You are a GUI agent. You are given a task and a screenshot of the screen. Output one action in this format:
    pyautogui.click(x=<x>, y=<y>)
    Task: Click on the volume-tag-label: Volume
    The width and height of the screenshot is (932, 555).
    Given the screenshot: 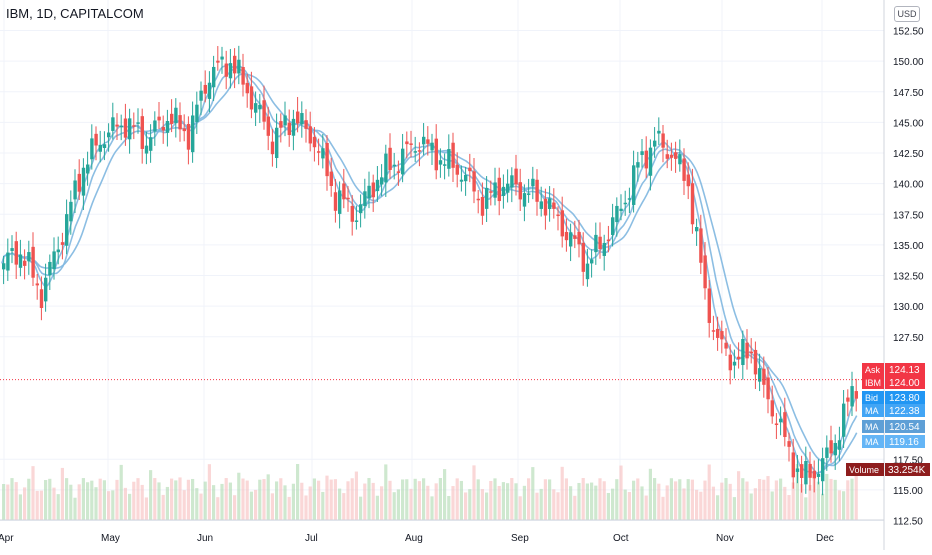 What is the action you would take?
    pyautogui.click(x=864, y=470)
    